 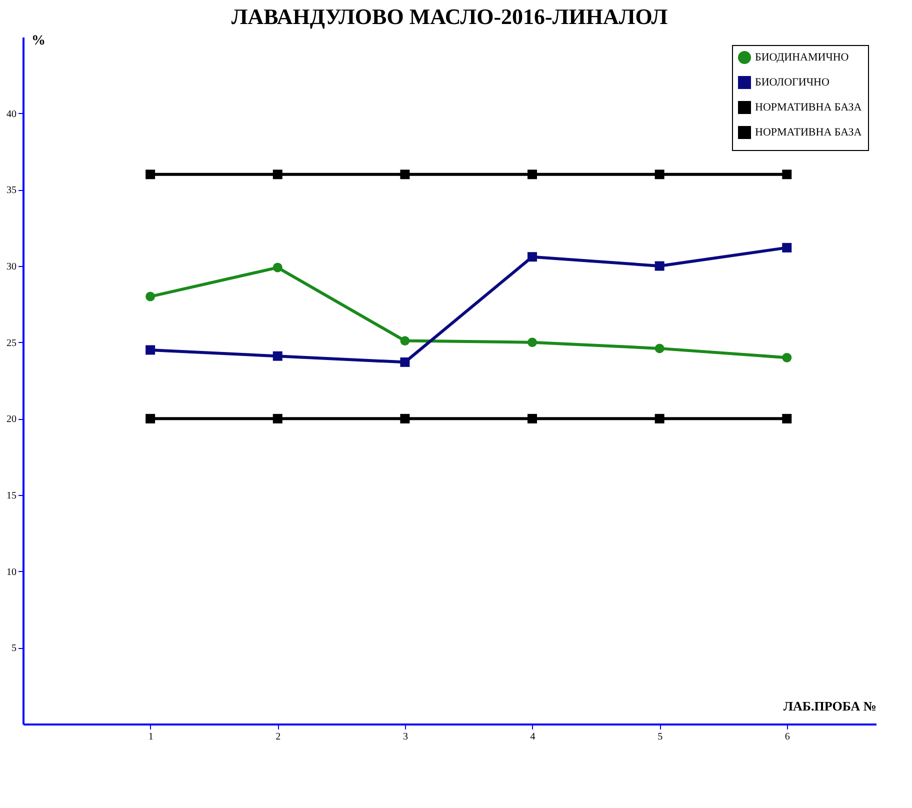 I want to click on y-tick-label: 15, so click(x=11, y=496).